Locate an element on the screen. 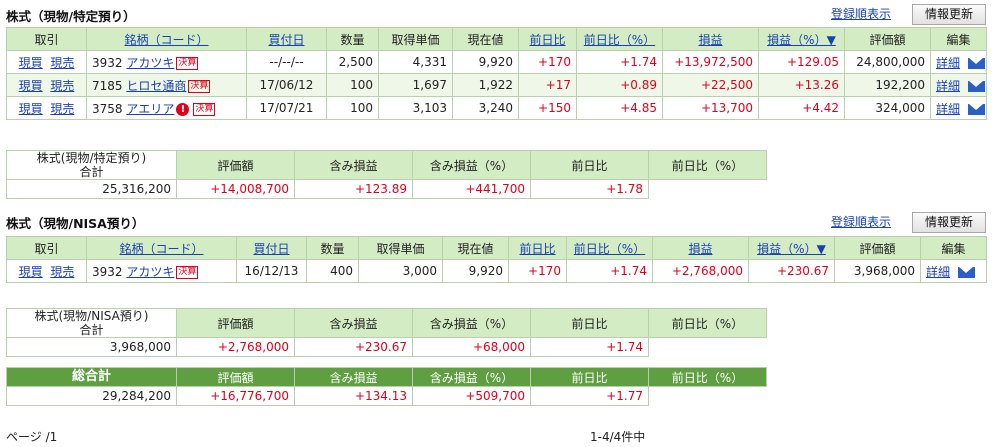 Image resolution: width=994 pixels, height=447 pixels. profit-loss: +13,700 is located at coordinates (710, 108).